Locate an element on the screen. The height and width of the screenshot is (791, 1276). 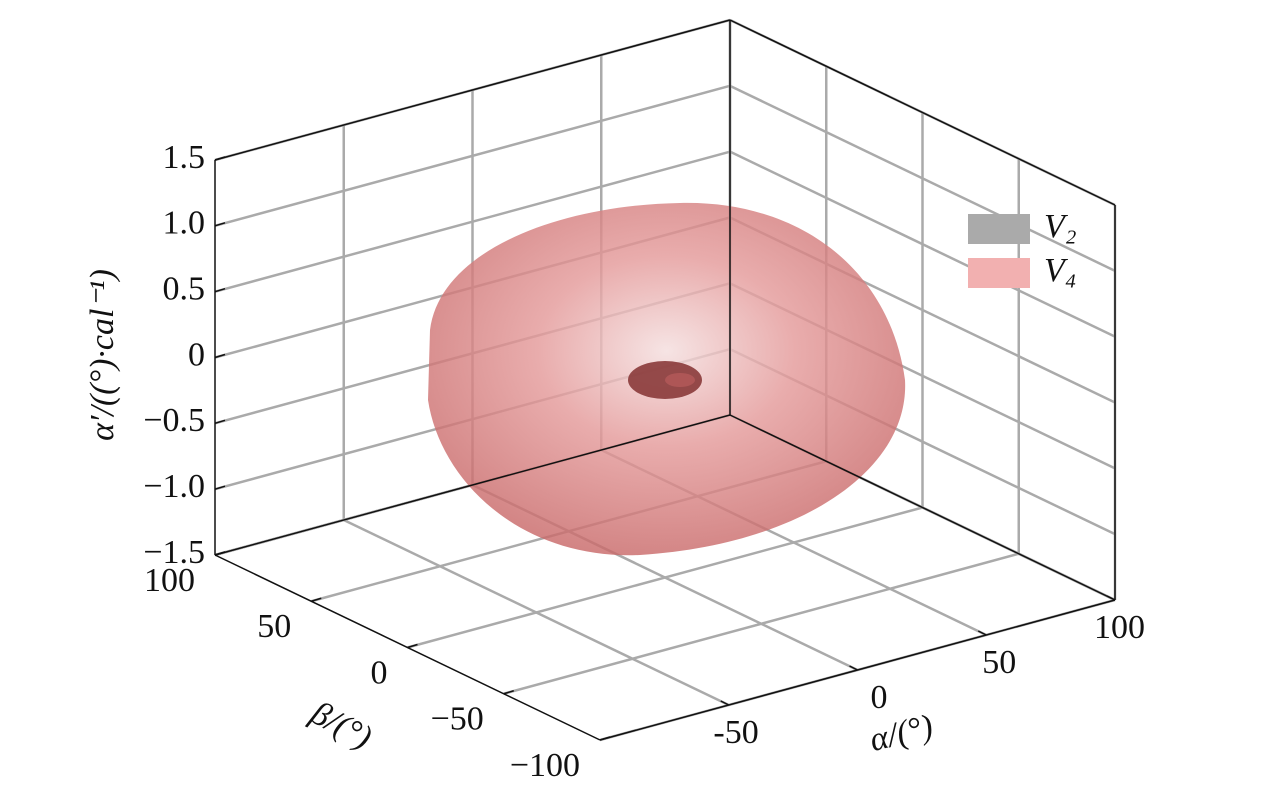
y-tick-label: −50 is located at coordinates (457, 719).